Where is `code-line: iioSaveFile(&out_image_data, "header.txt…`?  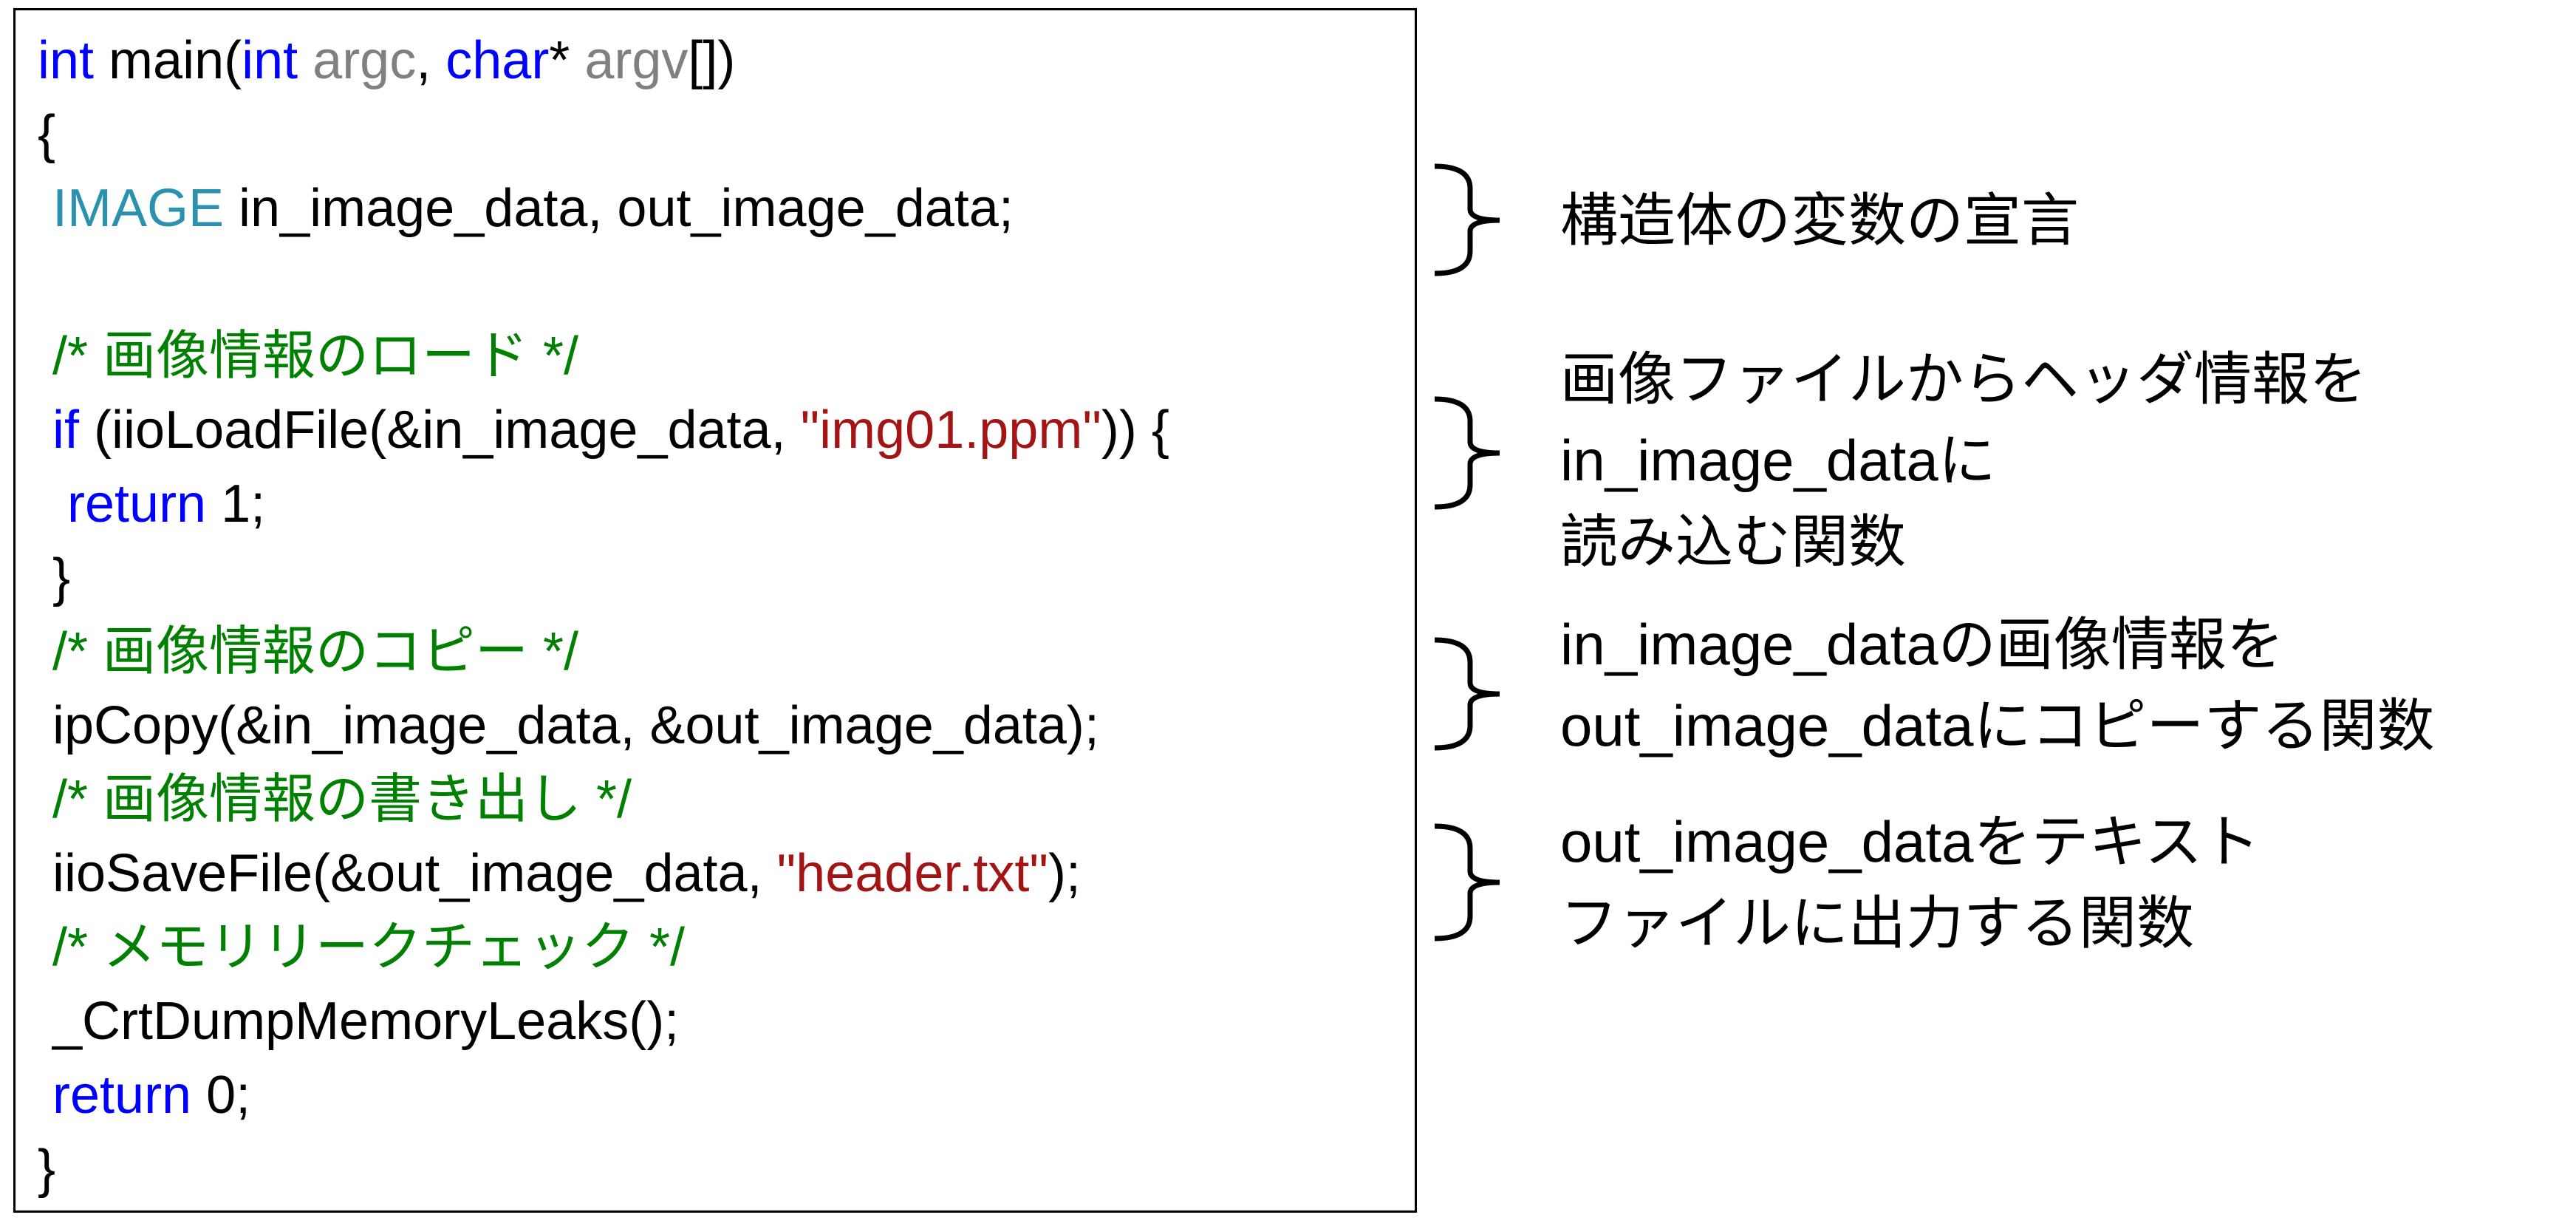
code-line: iioSaveFile(&out_image_data, "header.txt… is located at coordinates (559, 873).